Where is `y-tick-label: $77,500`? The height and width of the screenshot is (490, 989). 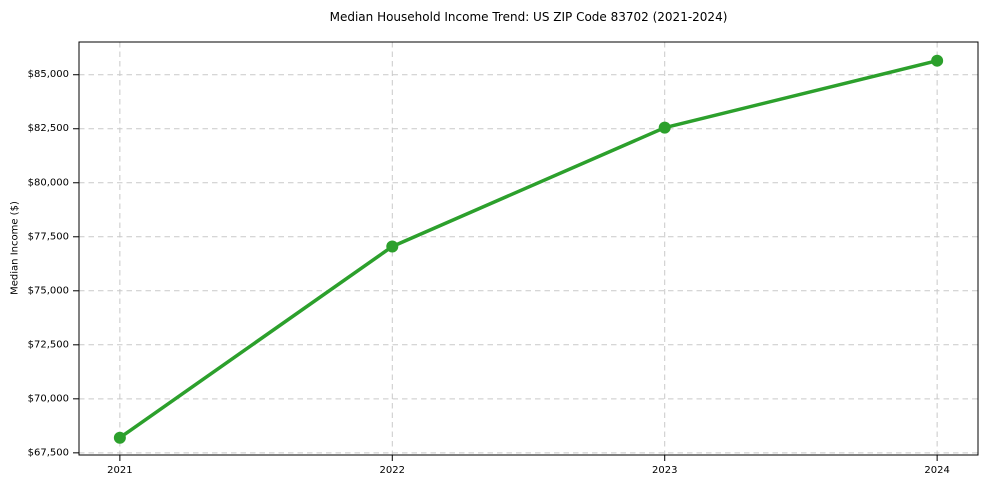
y-tick-label: $77,500 is located at coordinates (48, 236).